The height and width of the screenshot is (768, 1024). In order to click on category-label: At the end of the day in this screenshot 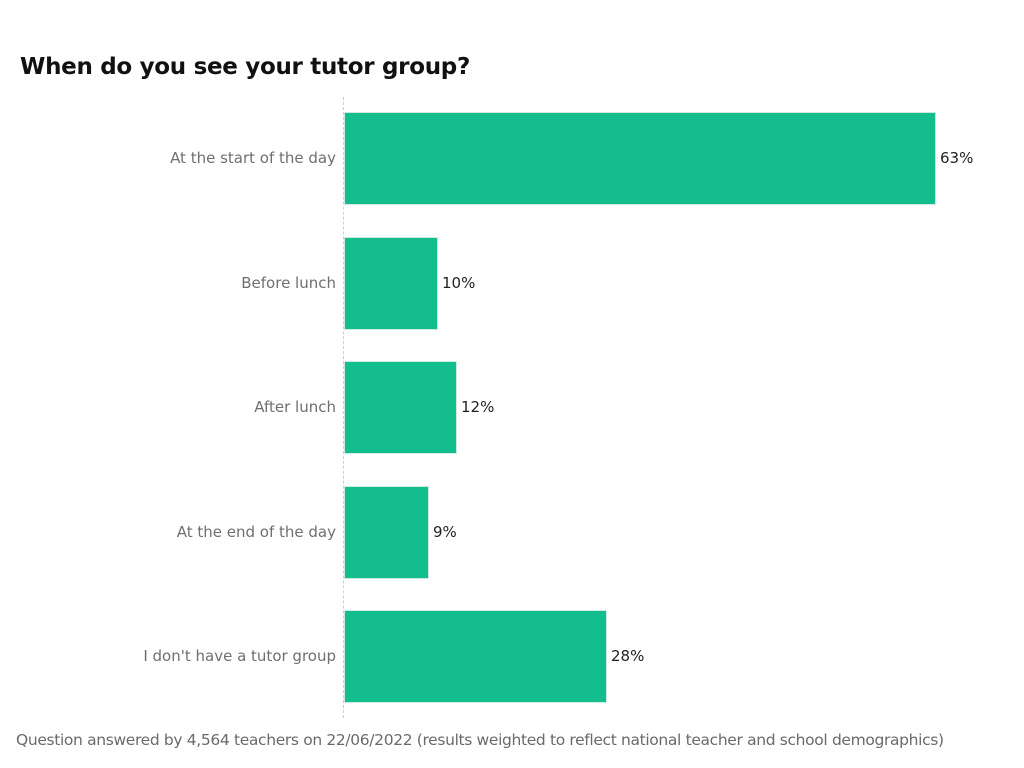, I will do `click(256, 532)`.